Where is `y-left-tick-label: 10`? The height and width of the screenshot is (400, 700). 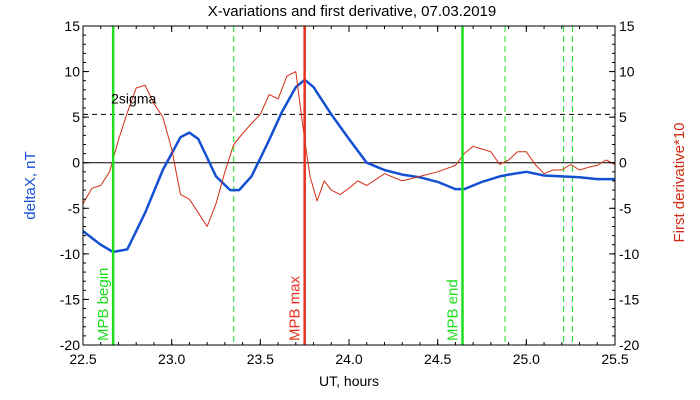 y-left-tick-label: 10 is located at coordinates (72, 72).